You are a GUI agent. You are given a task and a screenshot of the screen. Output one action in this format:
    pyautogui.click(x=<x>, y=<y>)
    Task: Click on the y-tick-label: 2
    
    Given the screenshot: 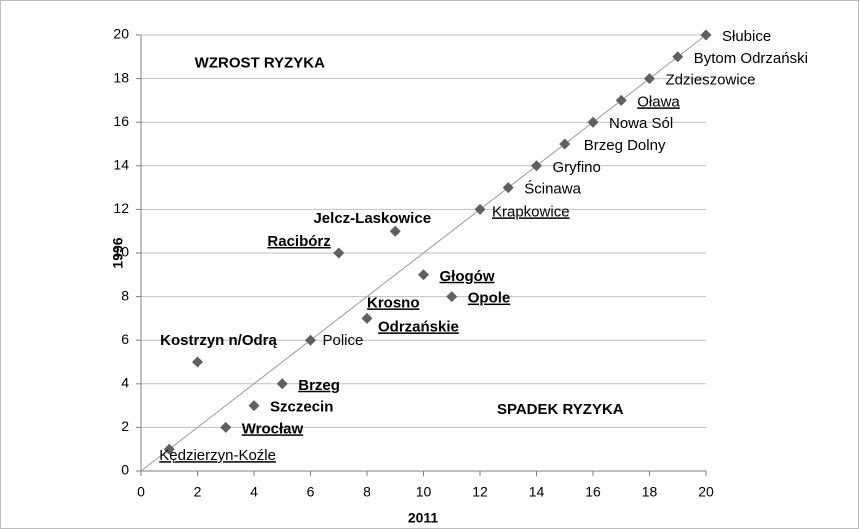 What is the action you would take?
    pyautogui.click(x=125, y=426)
    